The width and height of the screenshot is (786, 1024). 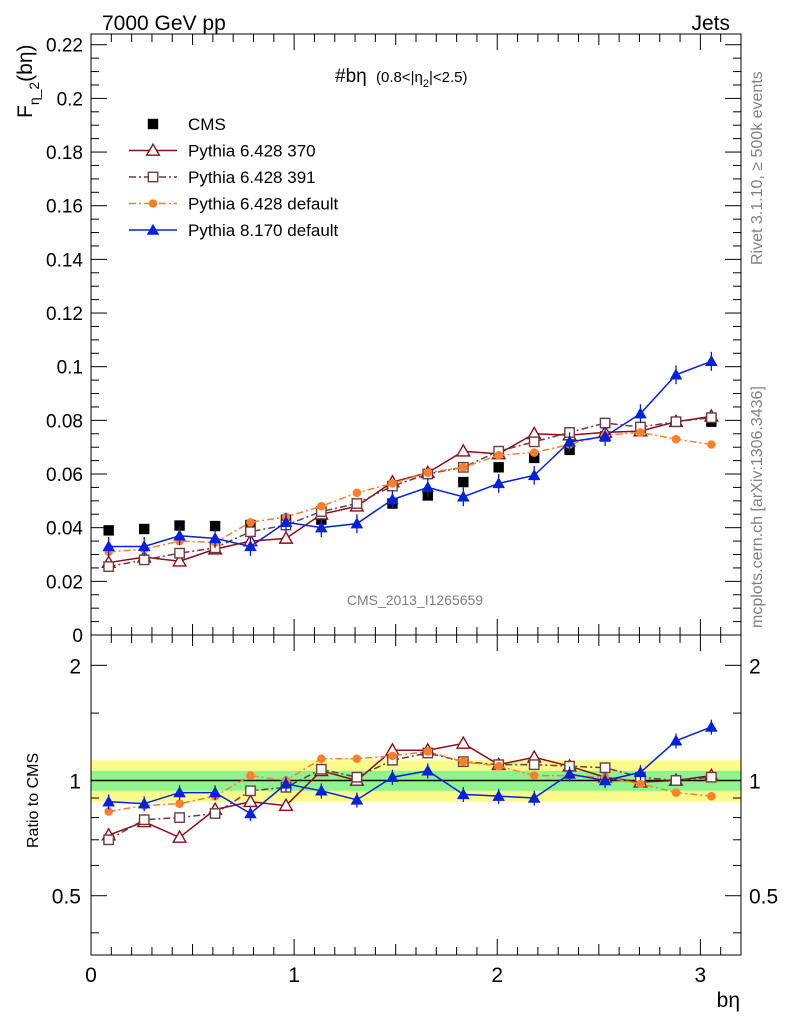 I want to click on main-ytick-label: 0.14, so click(x=64, y=260).